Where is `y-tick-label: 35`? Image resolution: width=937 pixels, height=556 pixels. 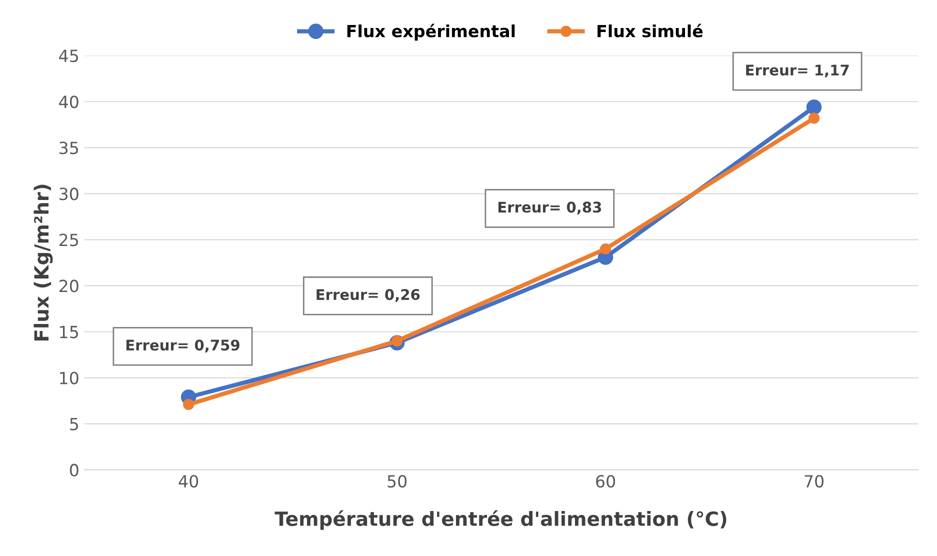
y-tick-label: 35 is located at coordinates (69, 148).